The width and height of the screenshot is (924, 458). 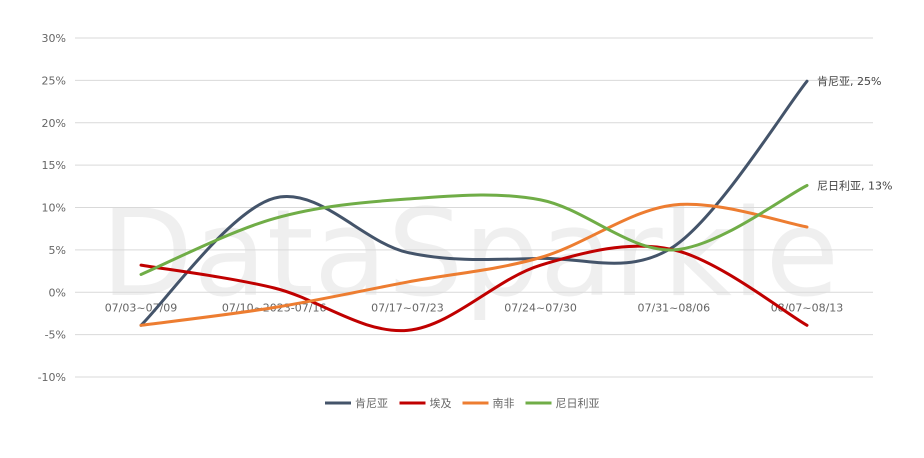 What do you see at coordinates (371, 403) in the screenshot?
I see `legend-label: 肯尼亚` at bounding box center [371, 403].